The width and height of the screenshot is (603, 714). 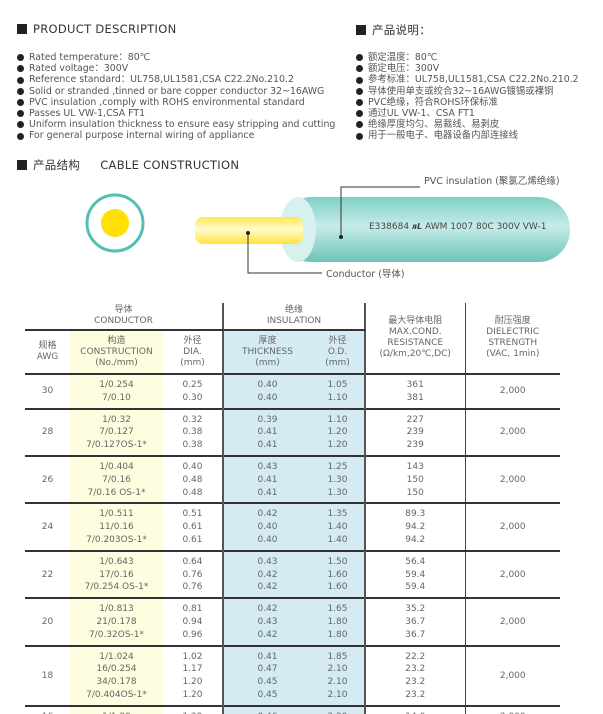 What do you see at coordinates (115, 223) in the screenshot?
I see `cross-section` at bounding box center [115, 223].